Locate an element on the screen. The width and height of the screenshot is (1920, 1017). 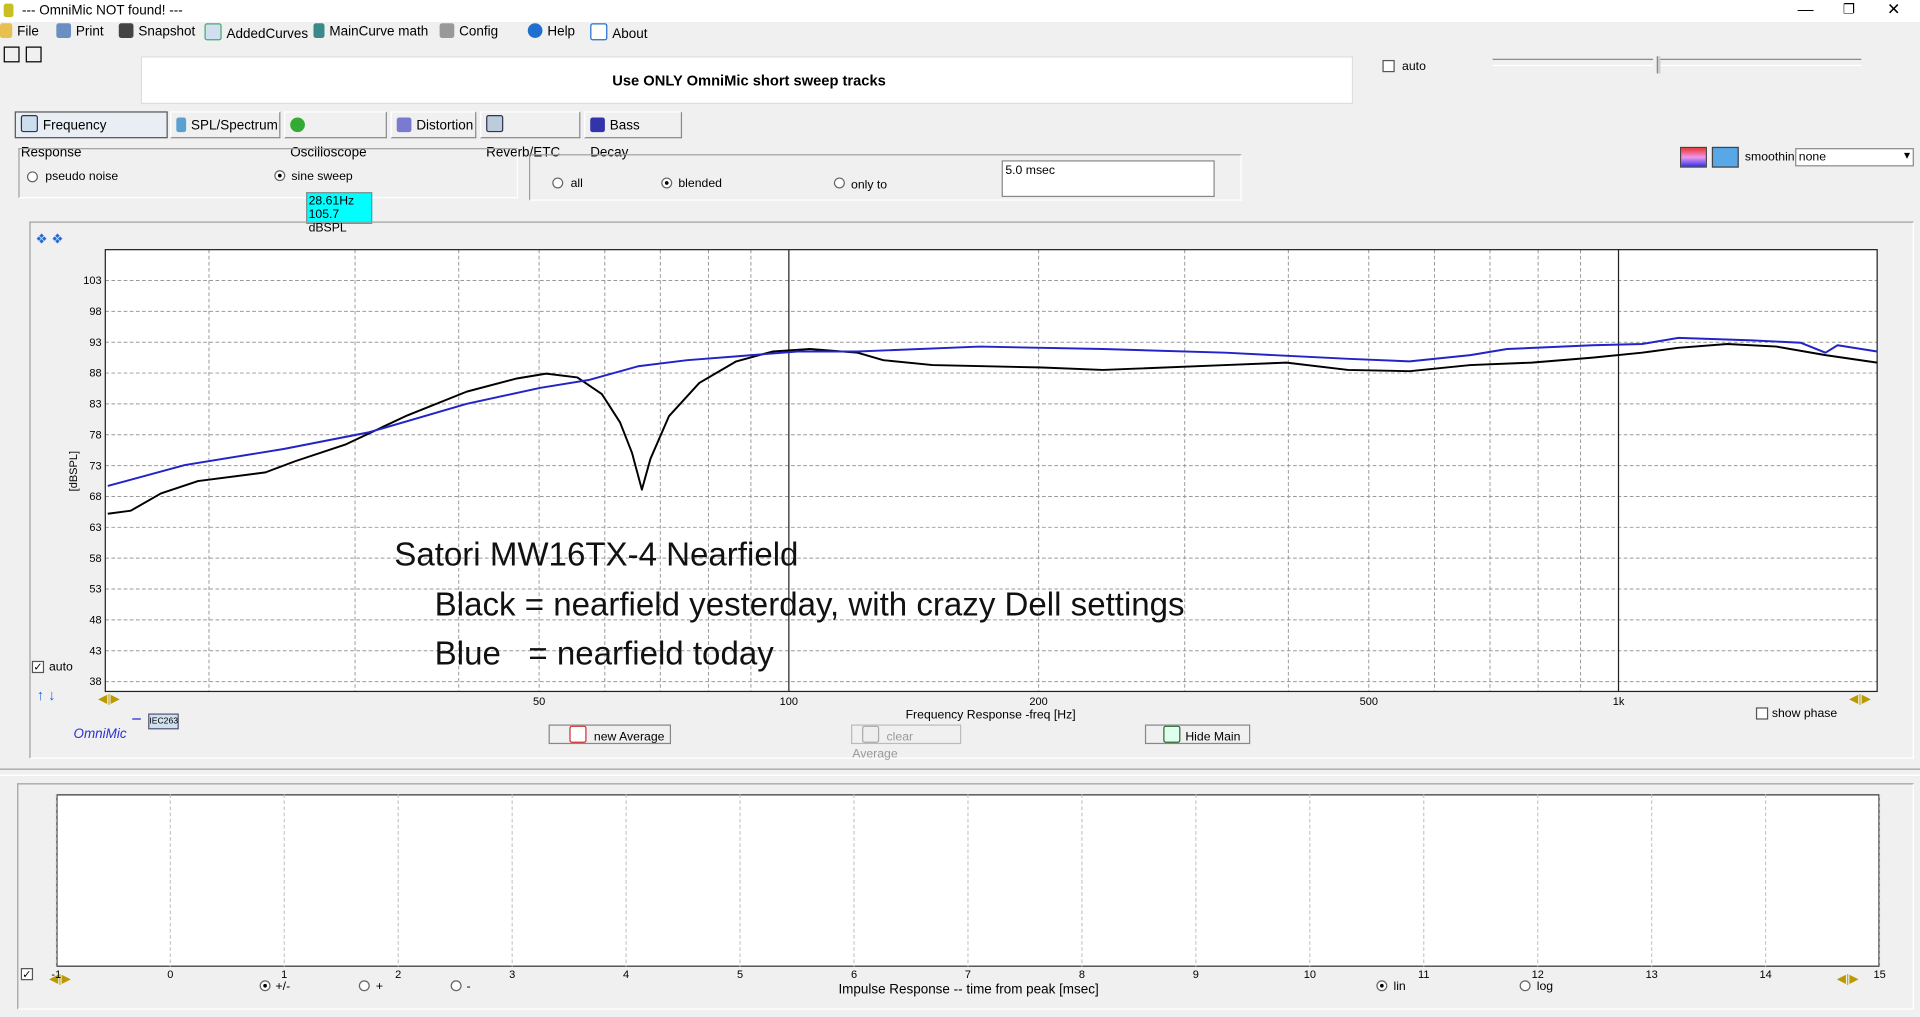
menu-label: MainCurve math is located at coordinates (379, 32).